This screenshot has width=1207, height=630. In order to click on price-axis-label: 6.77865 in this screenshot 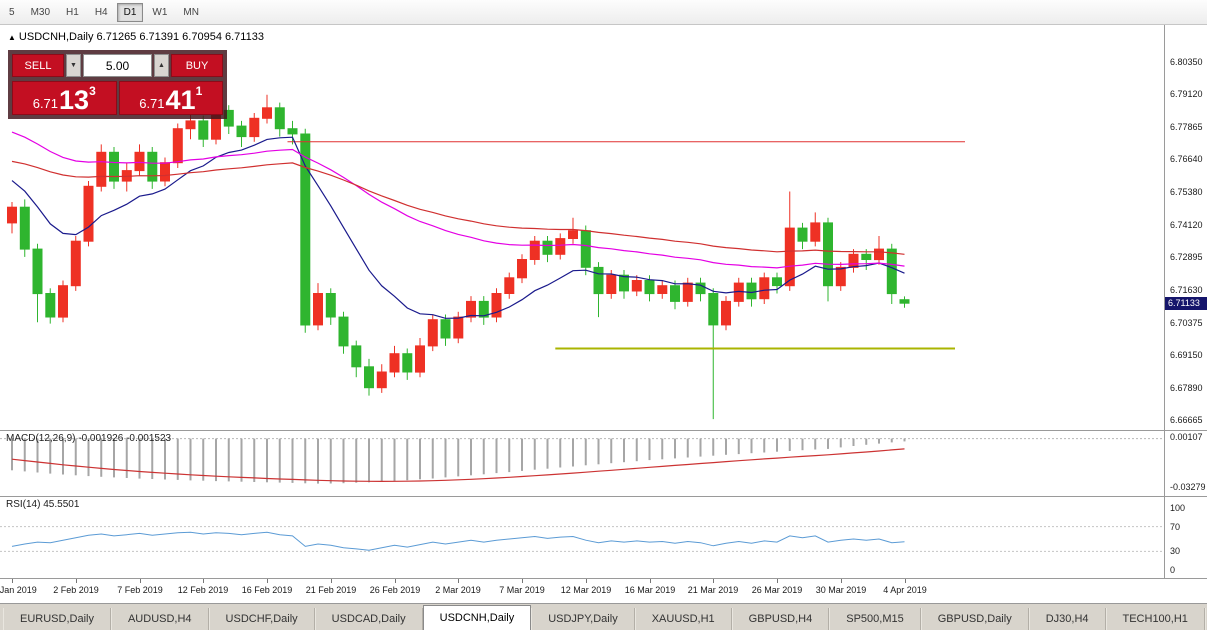, I will do `click(1186, 127)`.